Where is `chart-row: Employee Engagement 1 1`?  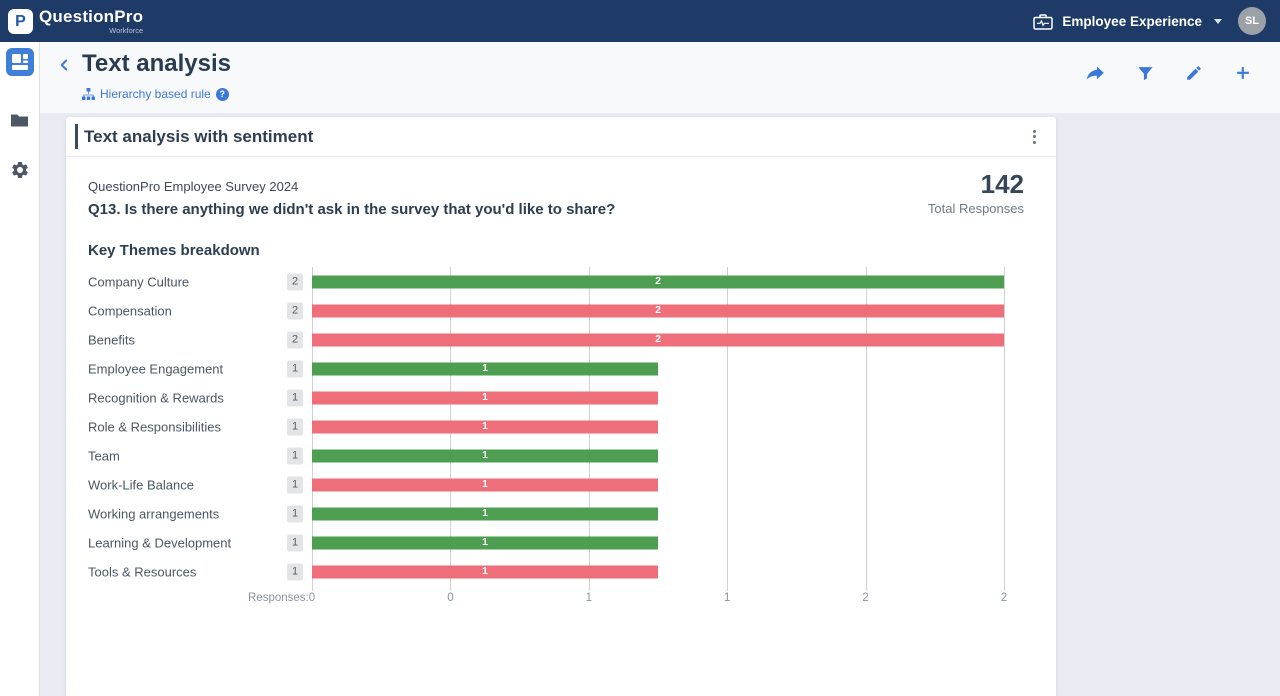
chart-row: Employee Engagement 1 1 is located at coordinates (561, 368).